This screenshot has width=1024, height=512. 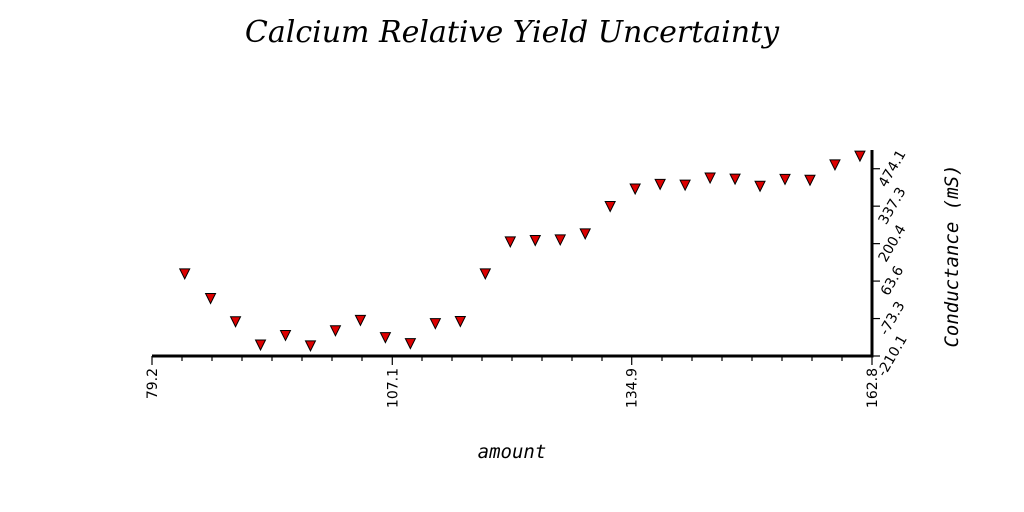 I want to click on y-tick-label: 200.4, so click(x=893, y=243).